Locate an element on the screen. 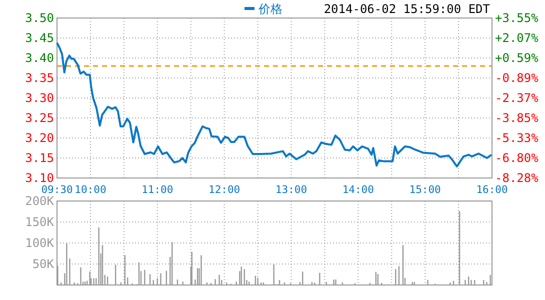  y2-tick-label: -8.28% is located at coordinates (517, 178).